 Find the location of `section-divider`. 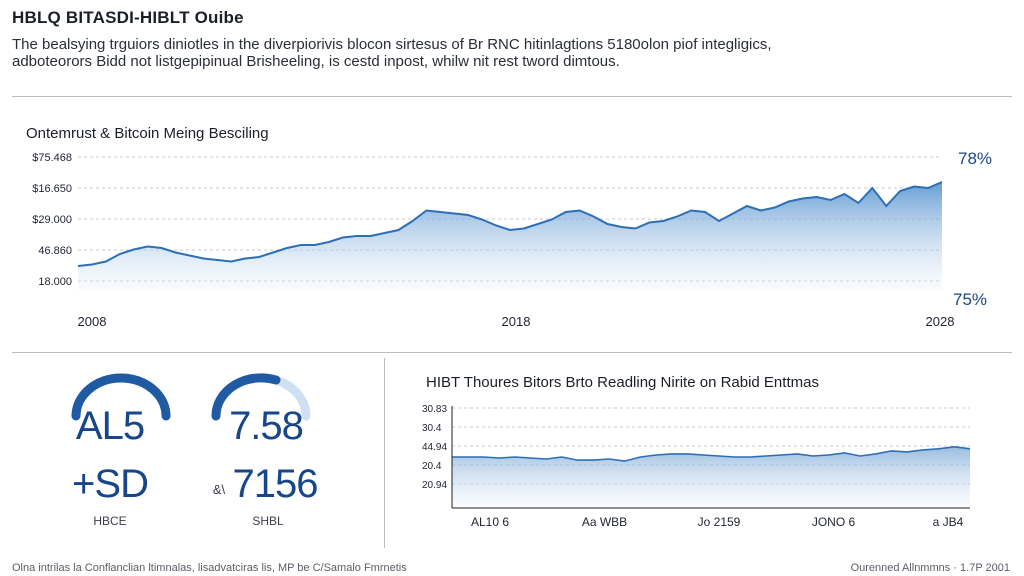

section-divider is located at coordinates (512, 352).